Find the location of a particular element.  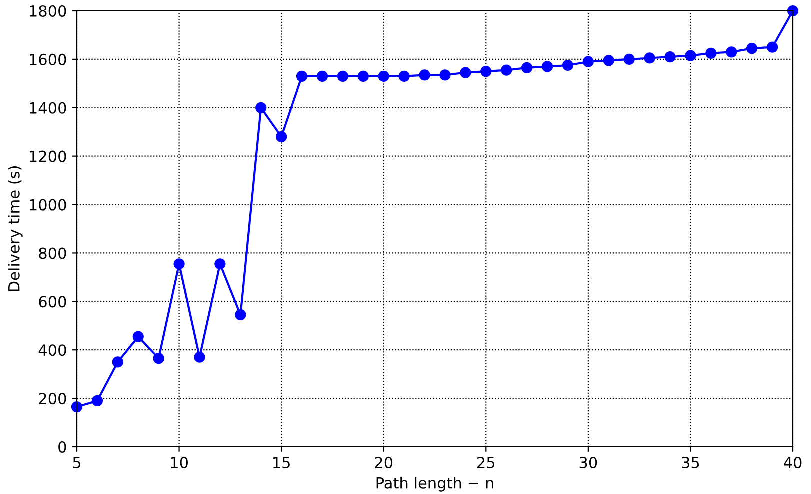

y-tick-label: 1400 is located at coordinates (48, 108).